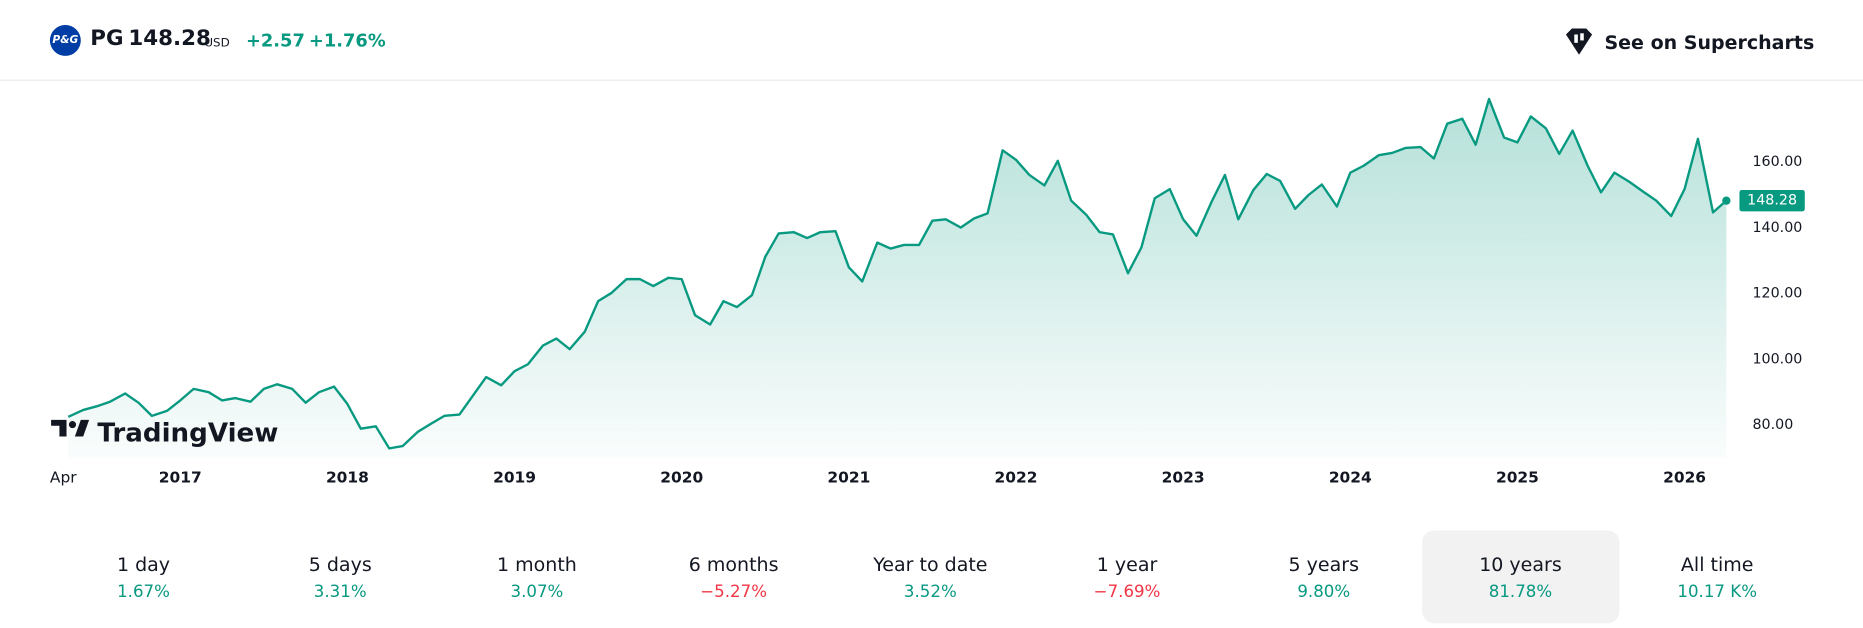 The width and height of the screenshot is (1863, 628). I want to click on x-tick-label: 2024, so click(1350, 478).